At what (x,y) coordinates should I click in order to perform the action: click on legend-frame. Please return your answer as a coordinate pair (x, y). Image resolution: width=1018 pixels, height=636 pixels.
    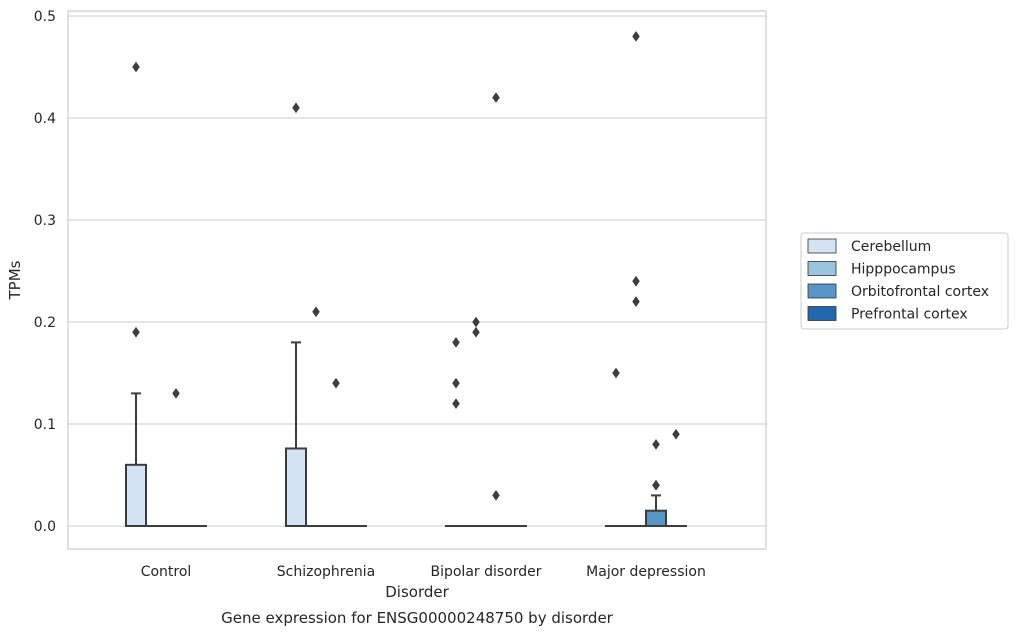
    Looking at the image, I should click on (904, 281).